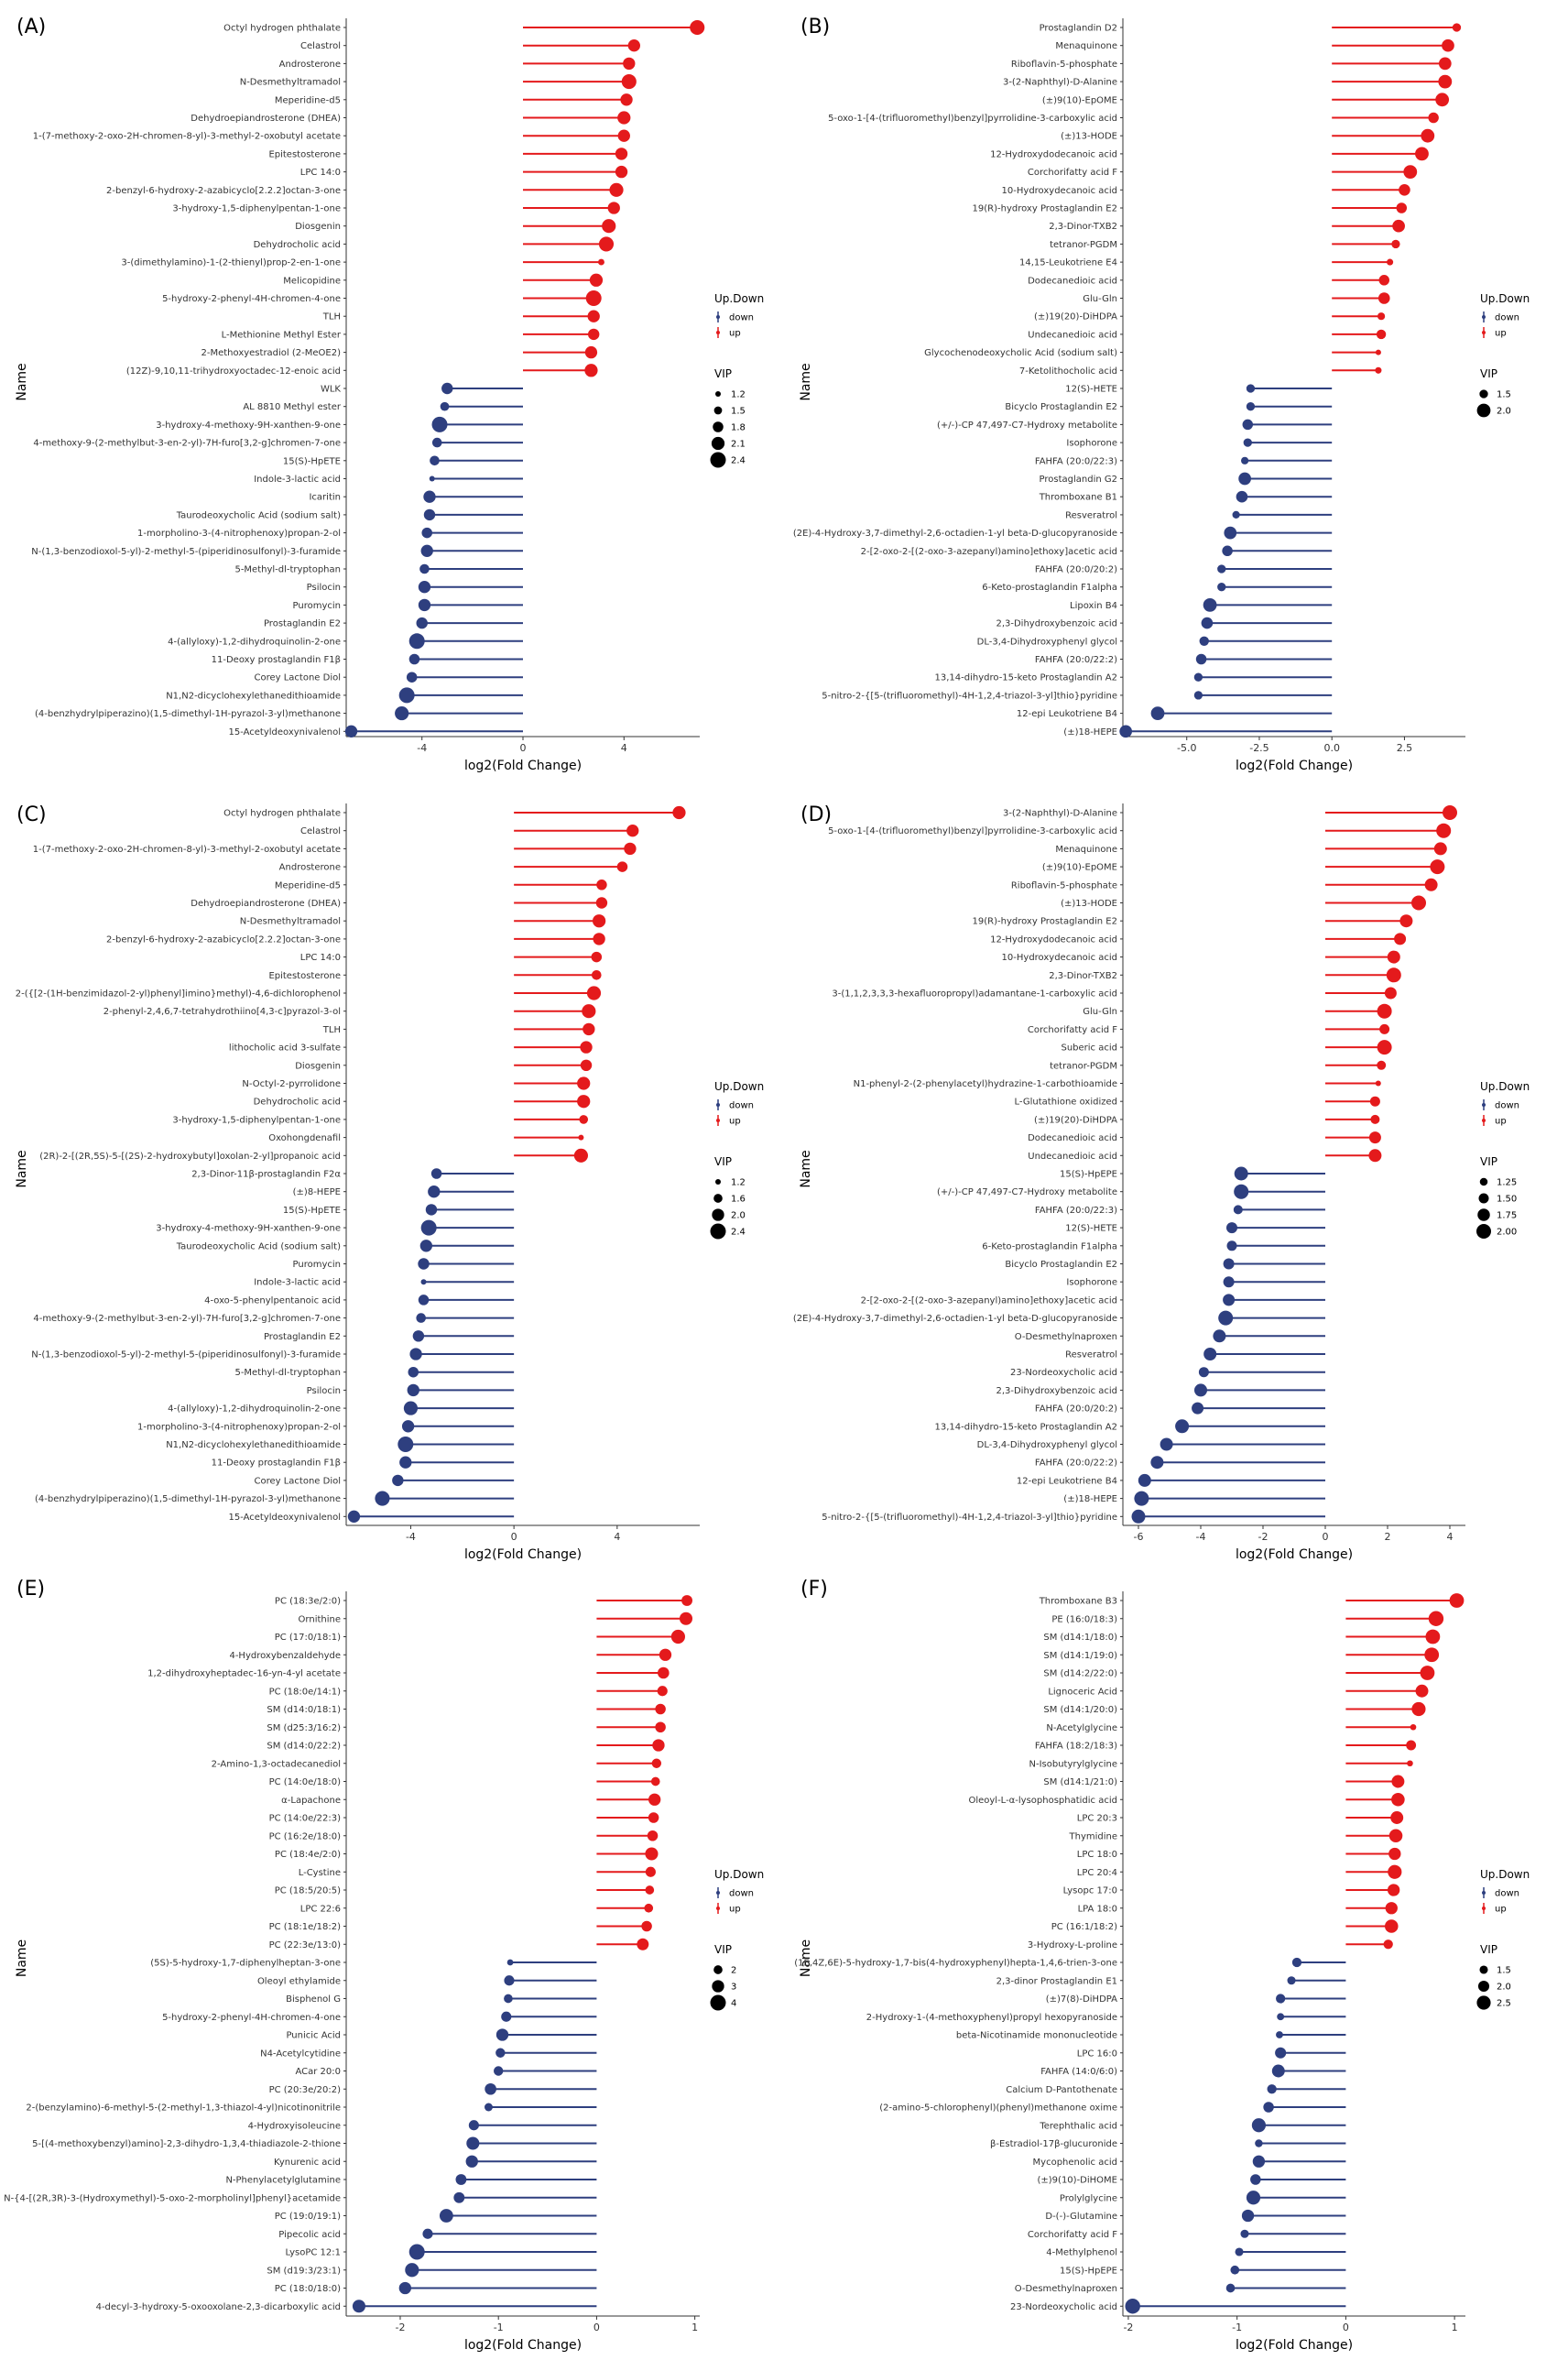 This screenshot has width=1568, height=2371. I want to click on y-axis-title: Name, so click(22, 1958).